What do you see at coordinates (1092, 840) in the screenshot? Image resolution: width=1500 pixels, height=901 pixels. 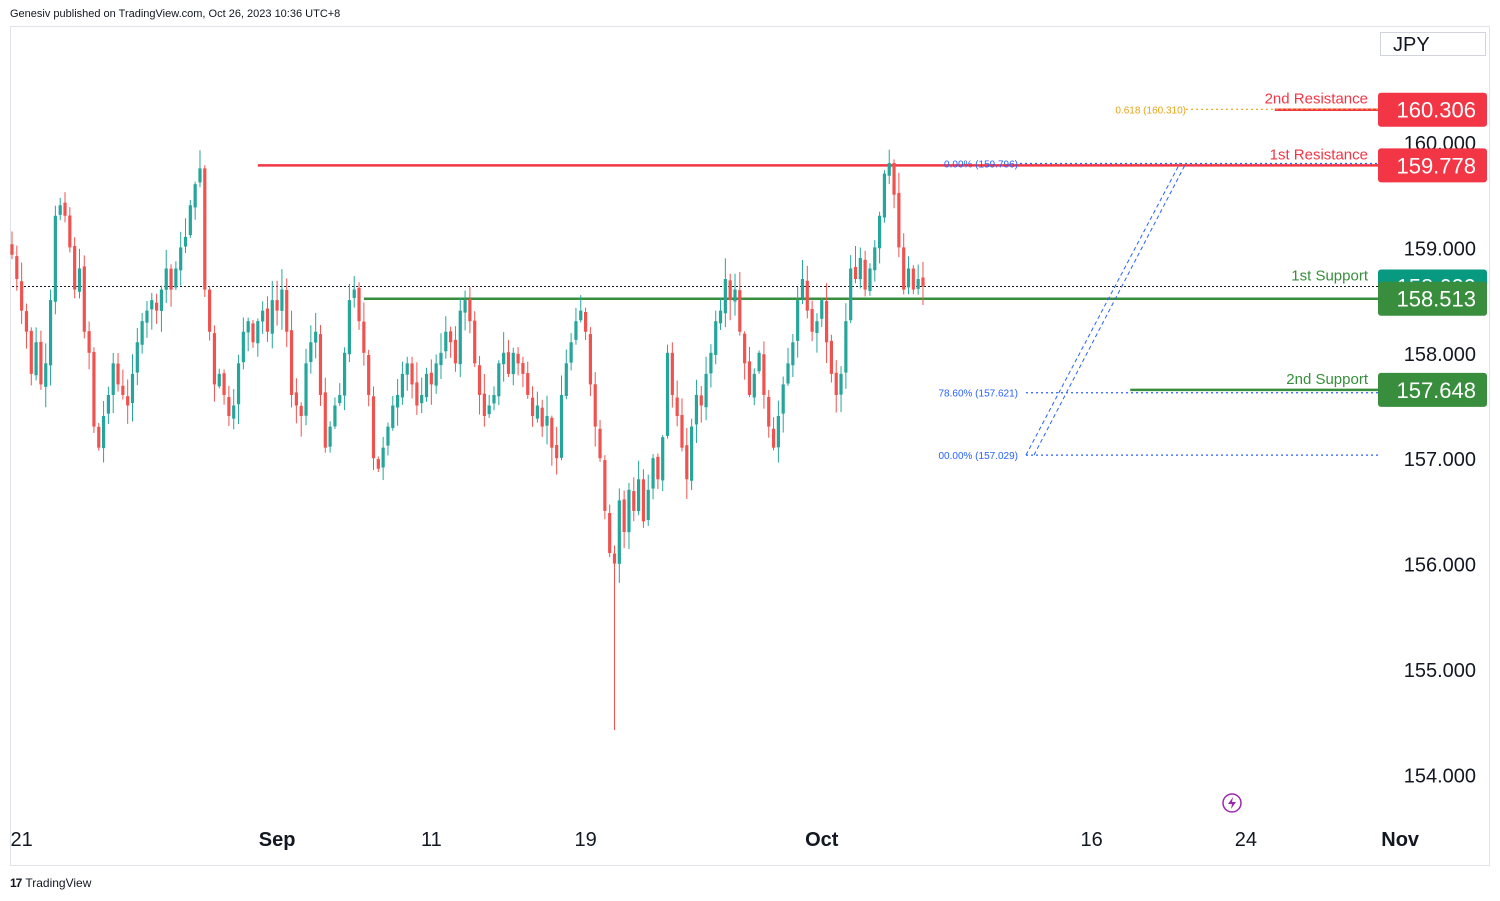 I see `x-tick-label: 16` at bounding box center [1092, 840].